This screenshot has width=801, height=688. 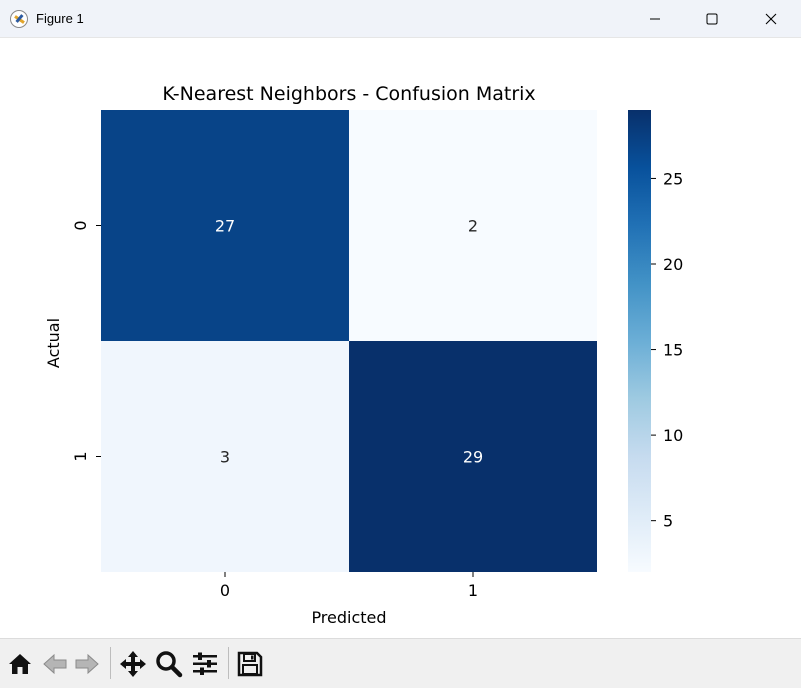 I want to click on cell-annotation: 3, so click(x=225, y=457).